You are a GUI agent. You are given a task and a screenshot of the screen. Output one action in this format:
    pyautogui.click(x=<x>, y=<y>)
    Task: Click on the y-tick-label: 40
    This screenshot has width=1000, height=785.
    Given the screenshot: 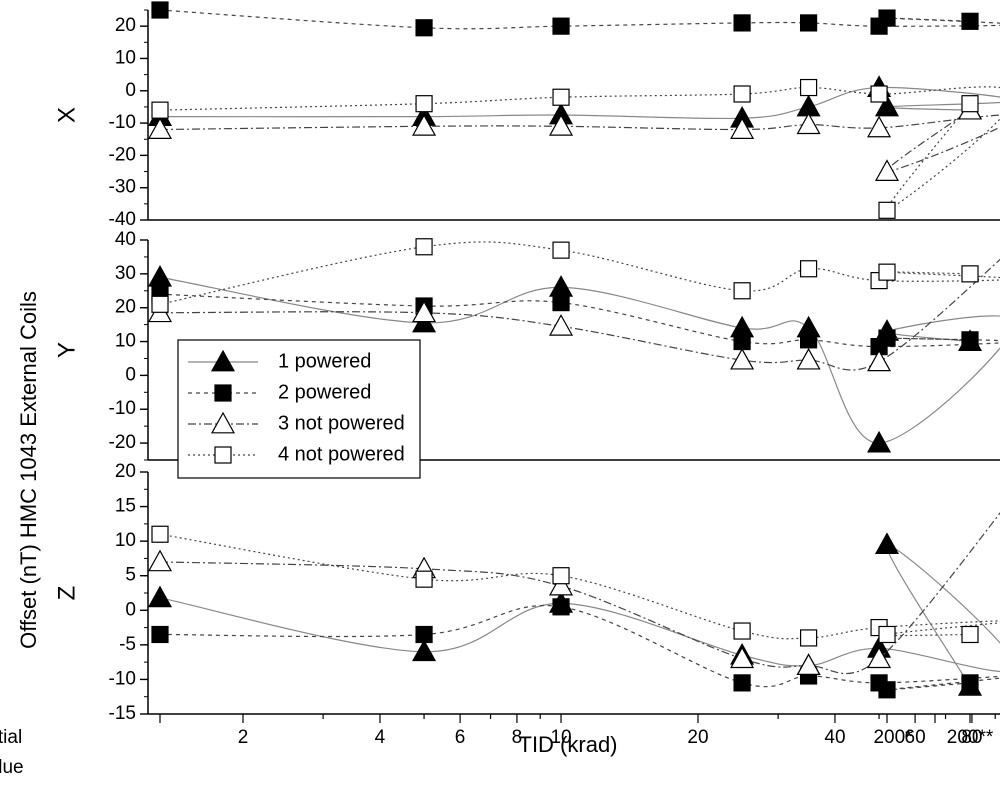 What is the action you would take?
    pyautogui.click(x=125, y=239)
    